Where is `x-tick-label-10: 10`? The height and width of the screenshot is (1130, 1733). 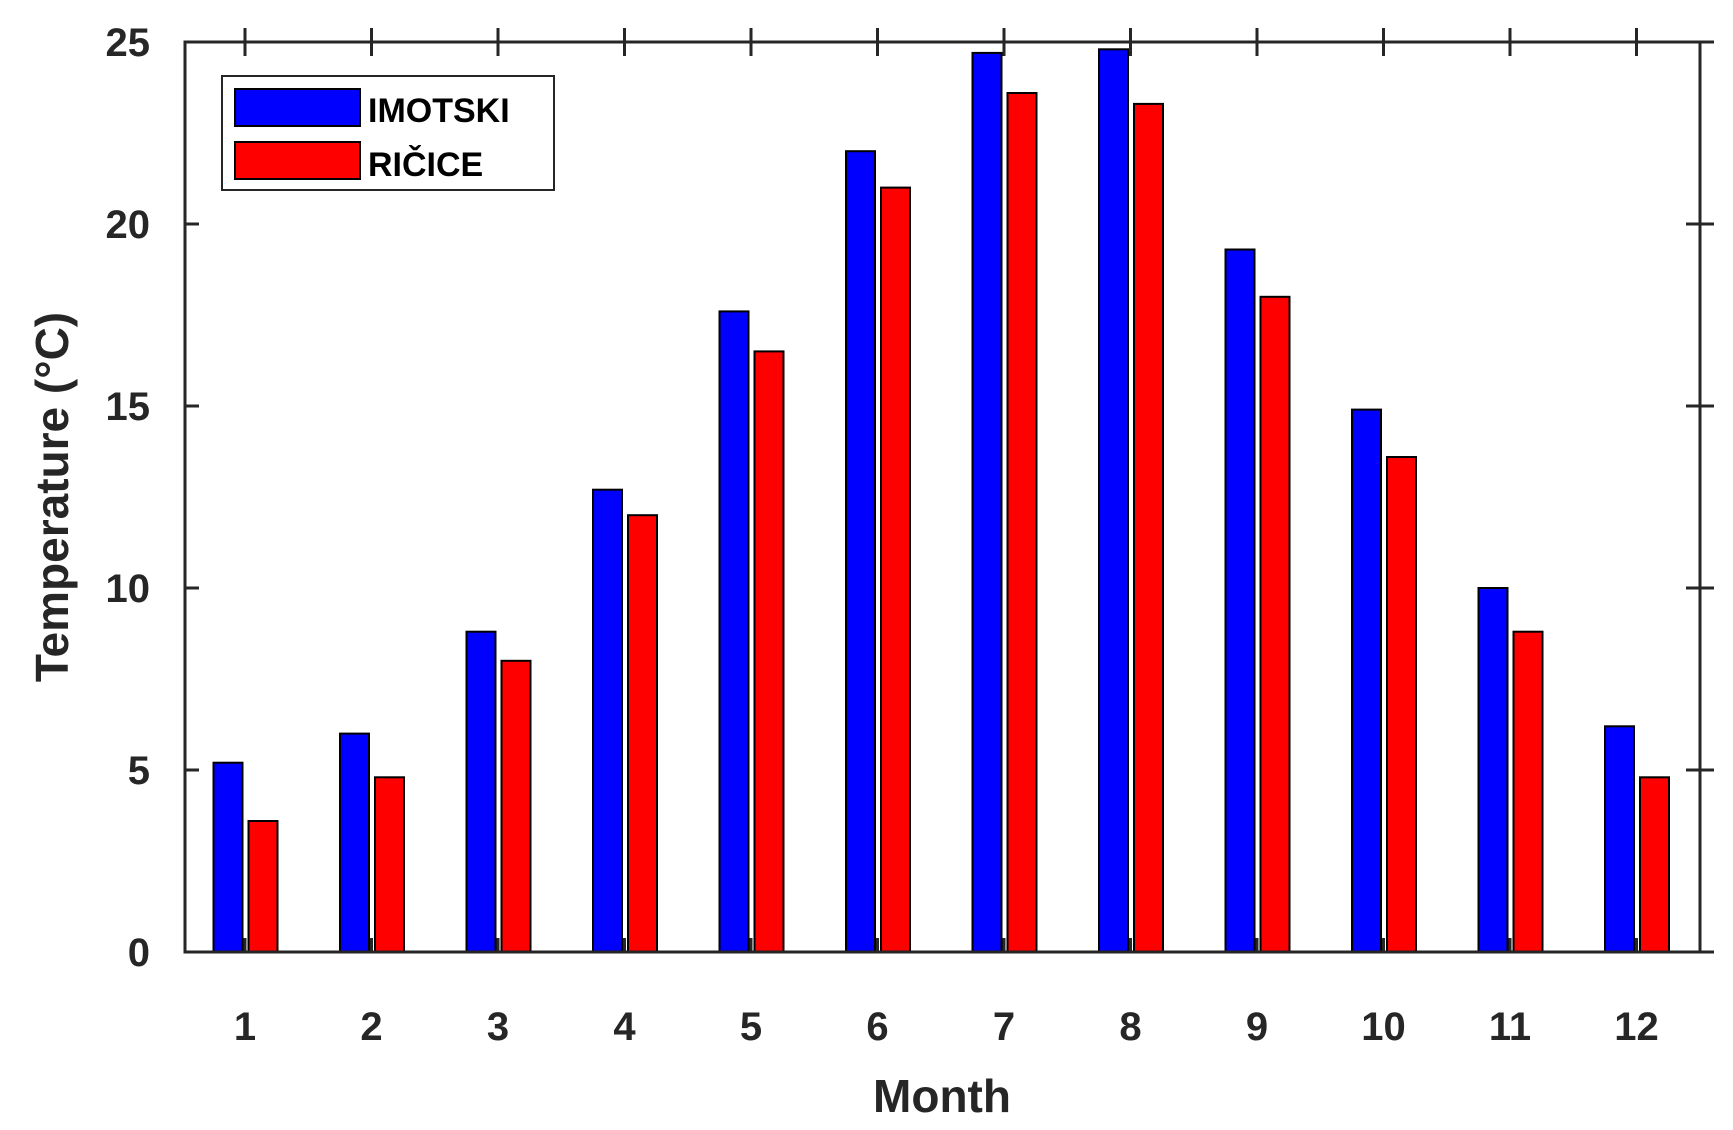 x-tick-label-10: 10 is located at coordinates (1383, 1027).